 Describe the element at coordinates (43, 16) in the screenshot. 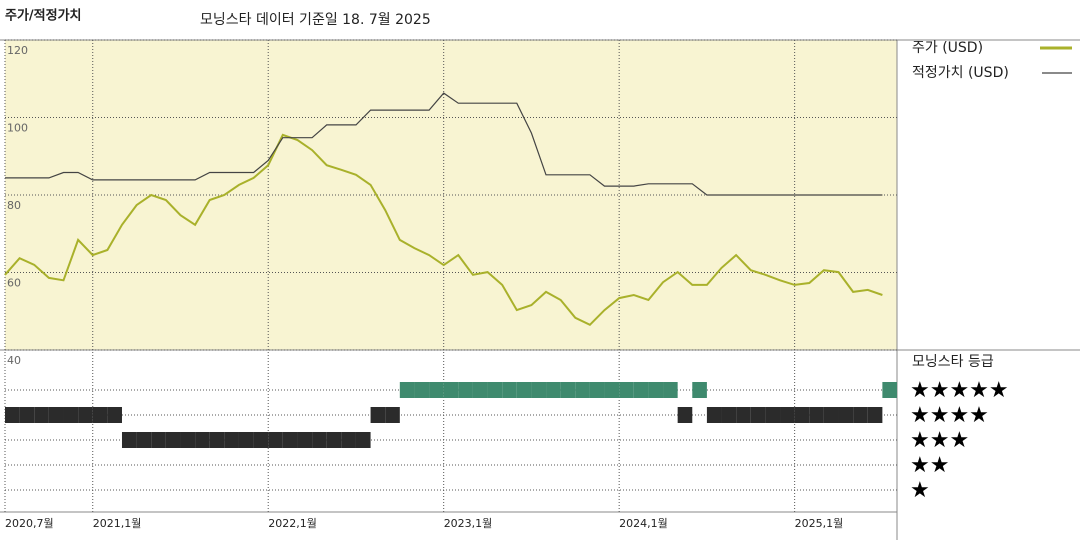

I see `chart-title: 주가/적정가치` at that location.